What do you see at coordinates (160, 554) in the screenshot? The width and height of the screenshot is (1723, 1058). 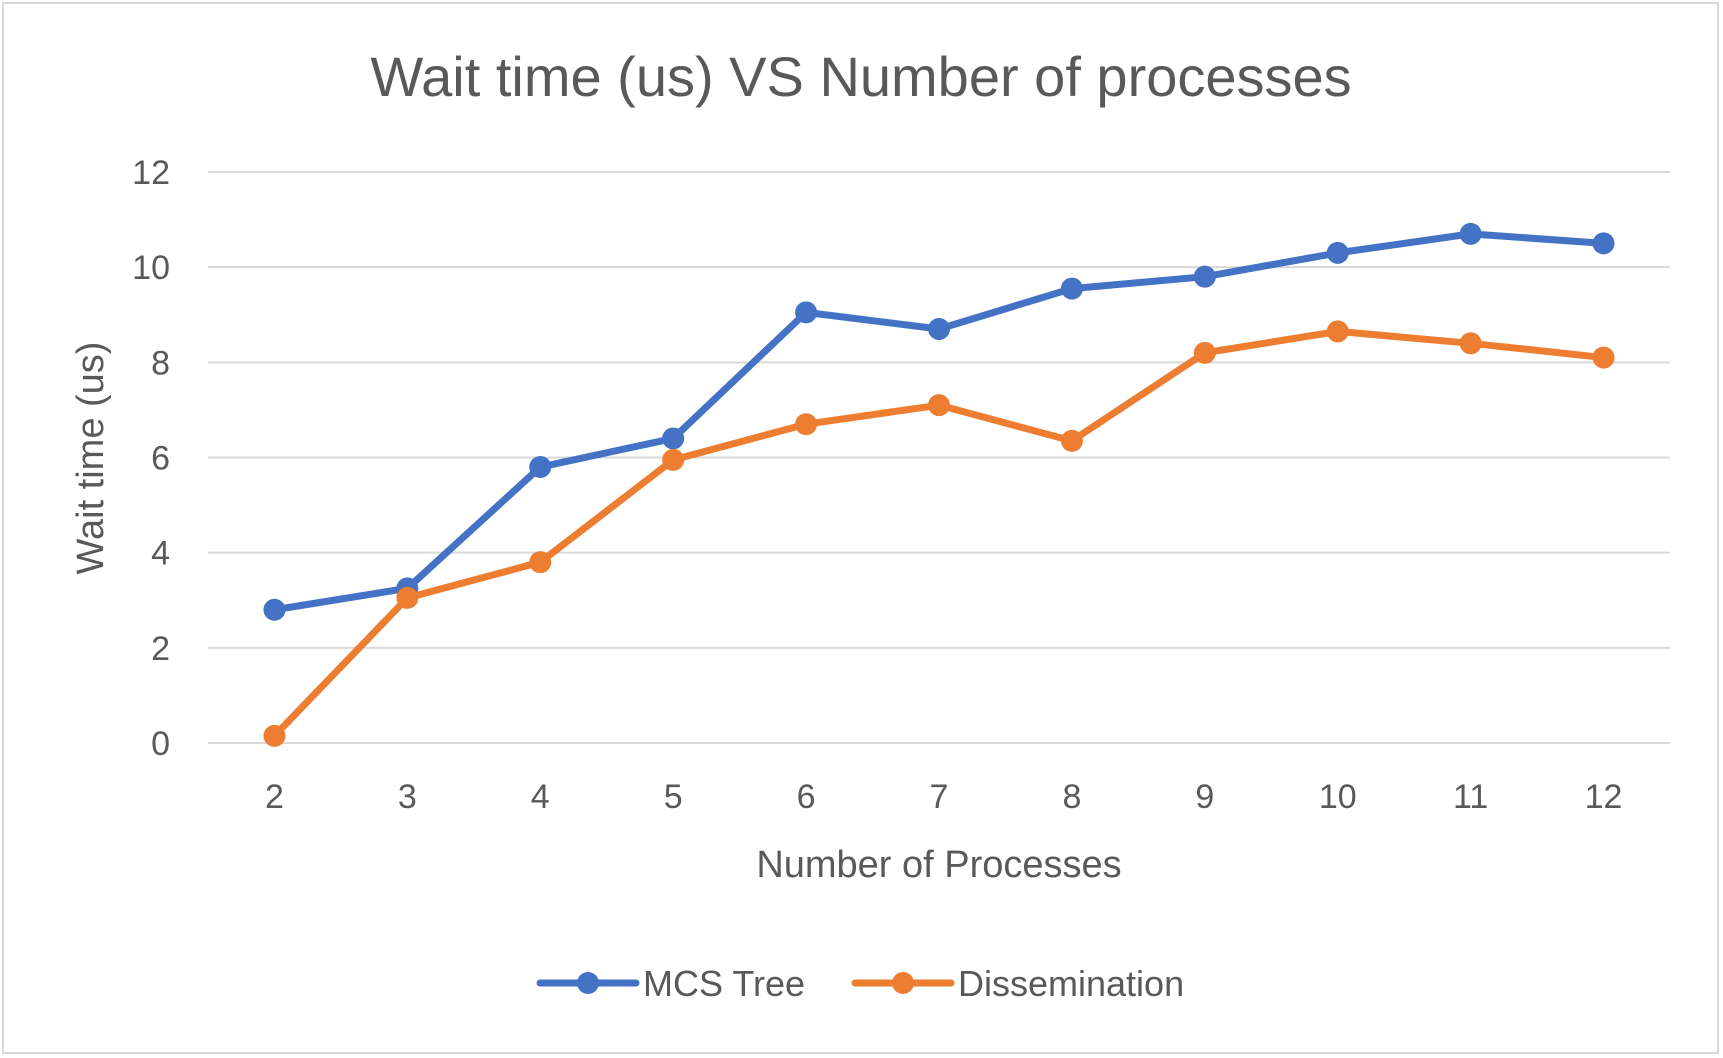 I see `y-tick-label: 4` at bounding box center [160, 554].